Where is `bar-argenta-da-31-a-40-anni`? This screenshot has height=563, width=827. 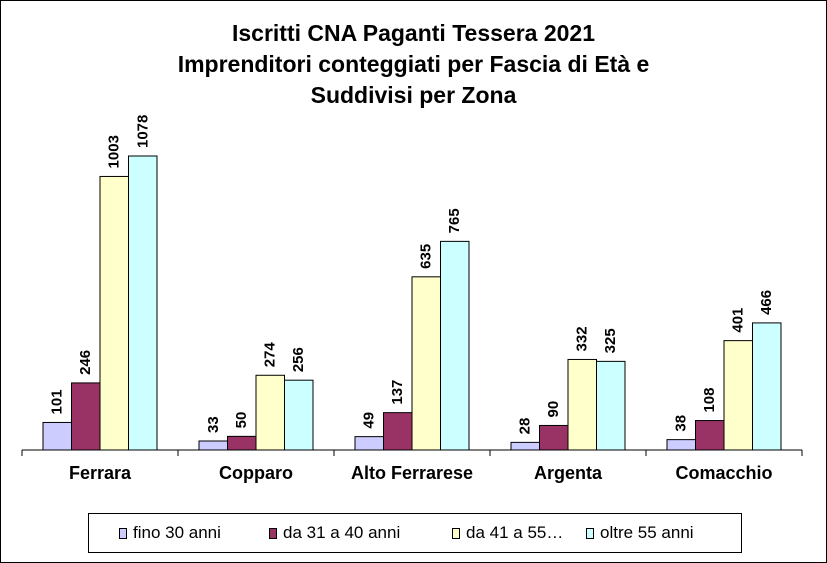 bar-argenta-da-31-a-40-anni is located at coordinates (554, 437).